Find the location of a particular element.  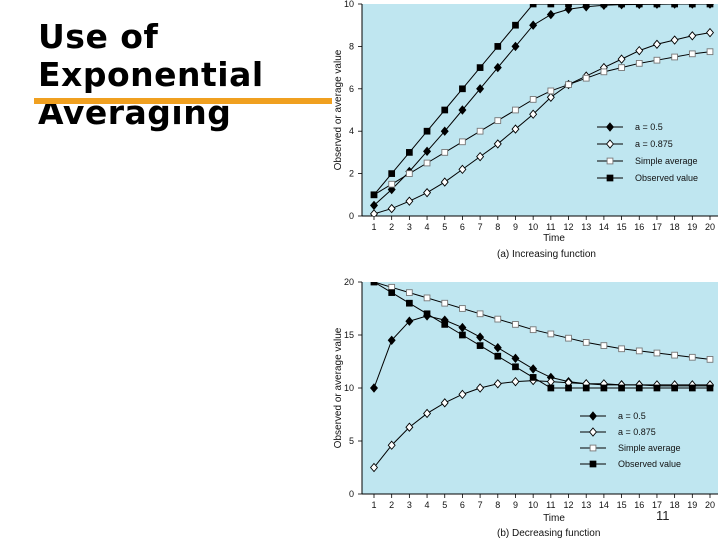

x-tick-label: 14 is located at coordinates (604, 505).